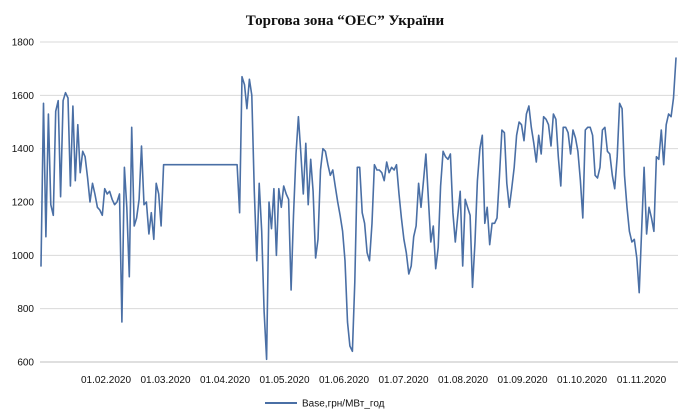 Image resolution: width=690 pixels, height=419 pixels. I want to click on x-tick-label: 01.08.2020, so click(463, 380).